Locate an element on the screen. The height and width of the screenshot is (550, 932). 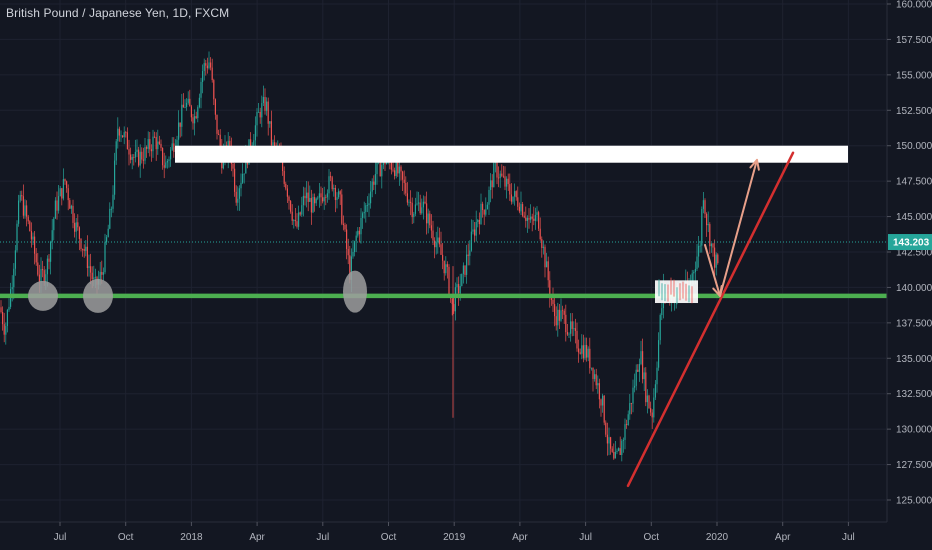
y-tick-label: 147.500 is located at coordinates (914, 182).